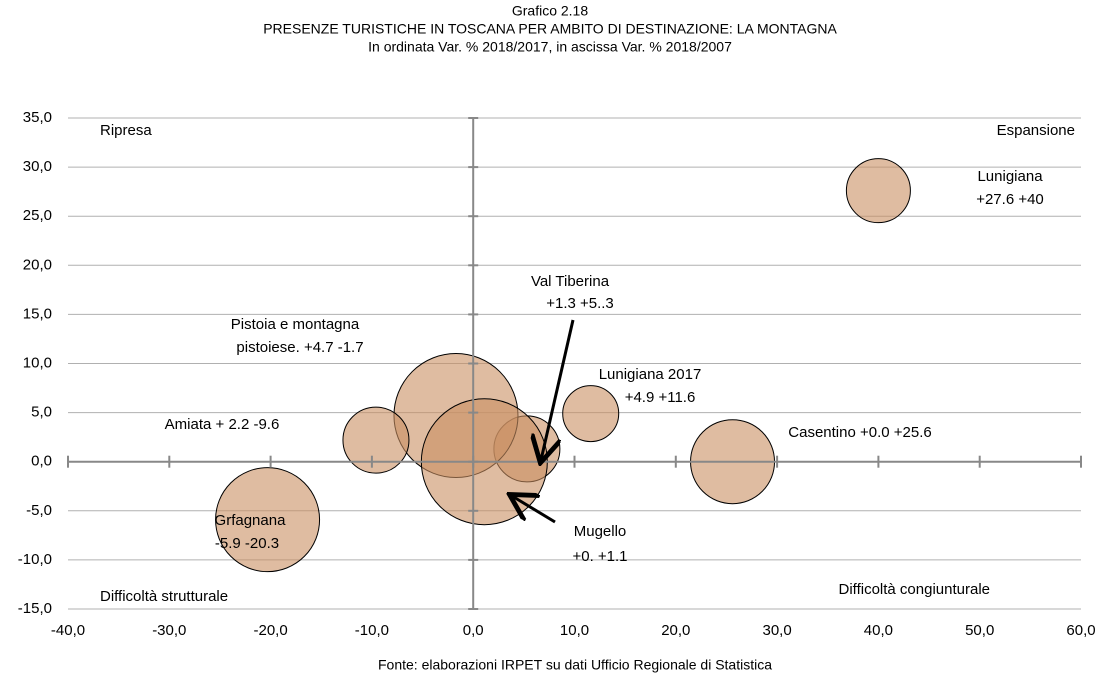 This screenshot has height=684, width=1100. What do you see at coordinates (295, 324) in the screenshot?
I see `point-label: Pistoia e montagna` at bounding box center [295, 324].